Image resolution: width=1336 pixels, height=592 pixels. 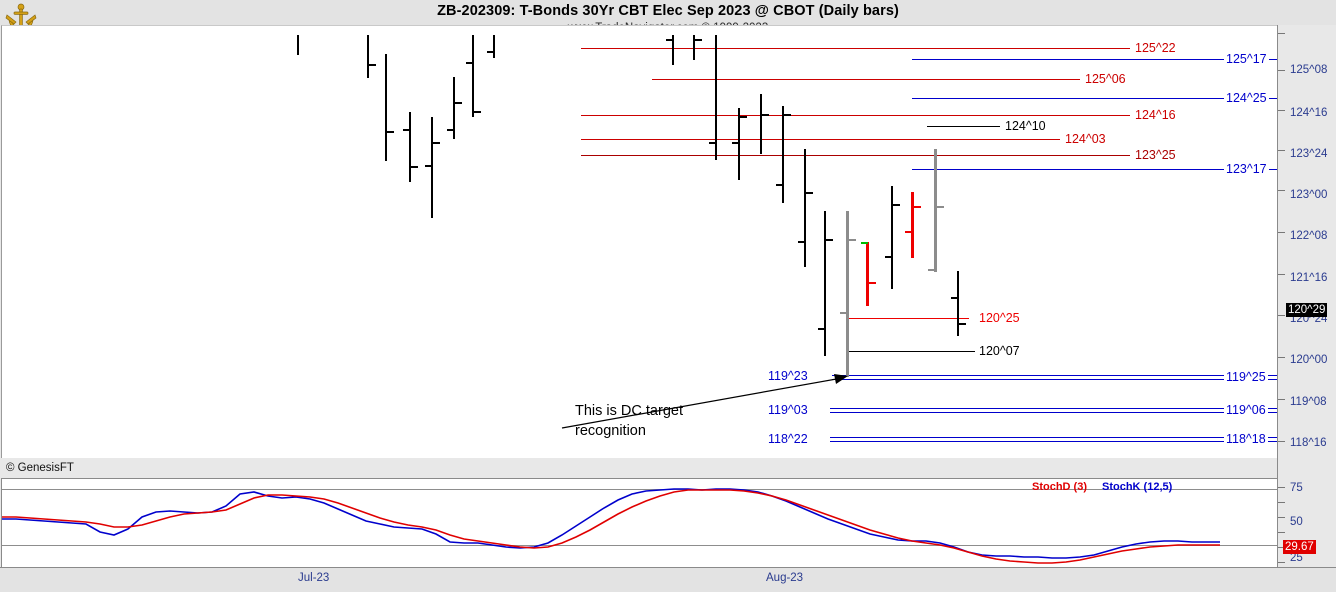 I want to click on stoch-d-legend: StochD (3), so click(x=1059, y=487).